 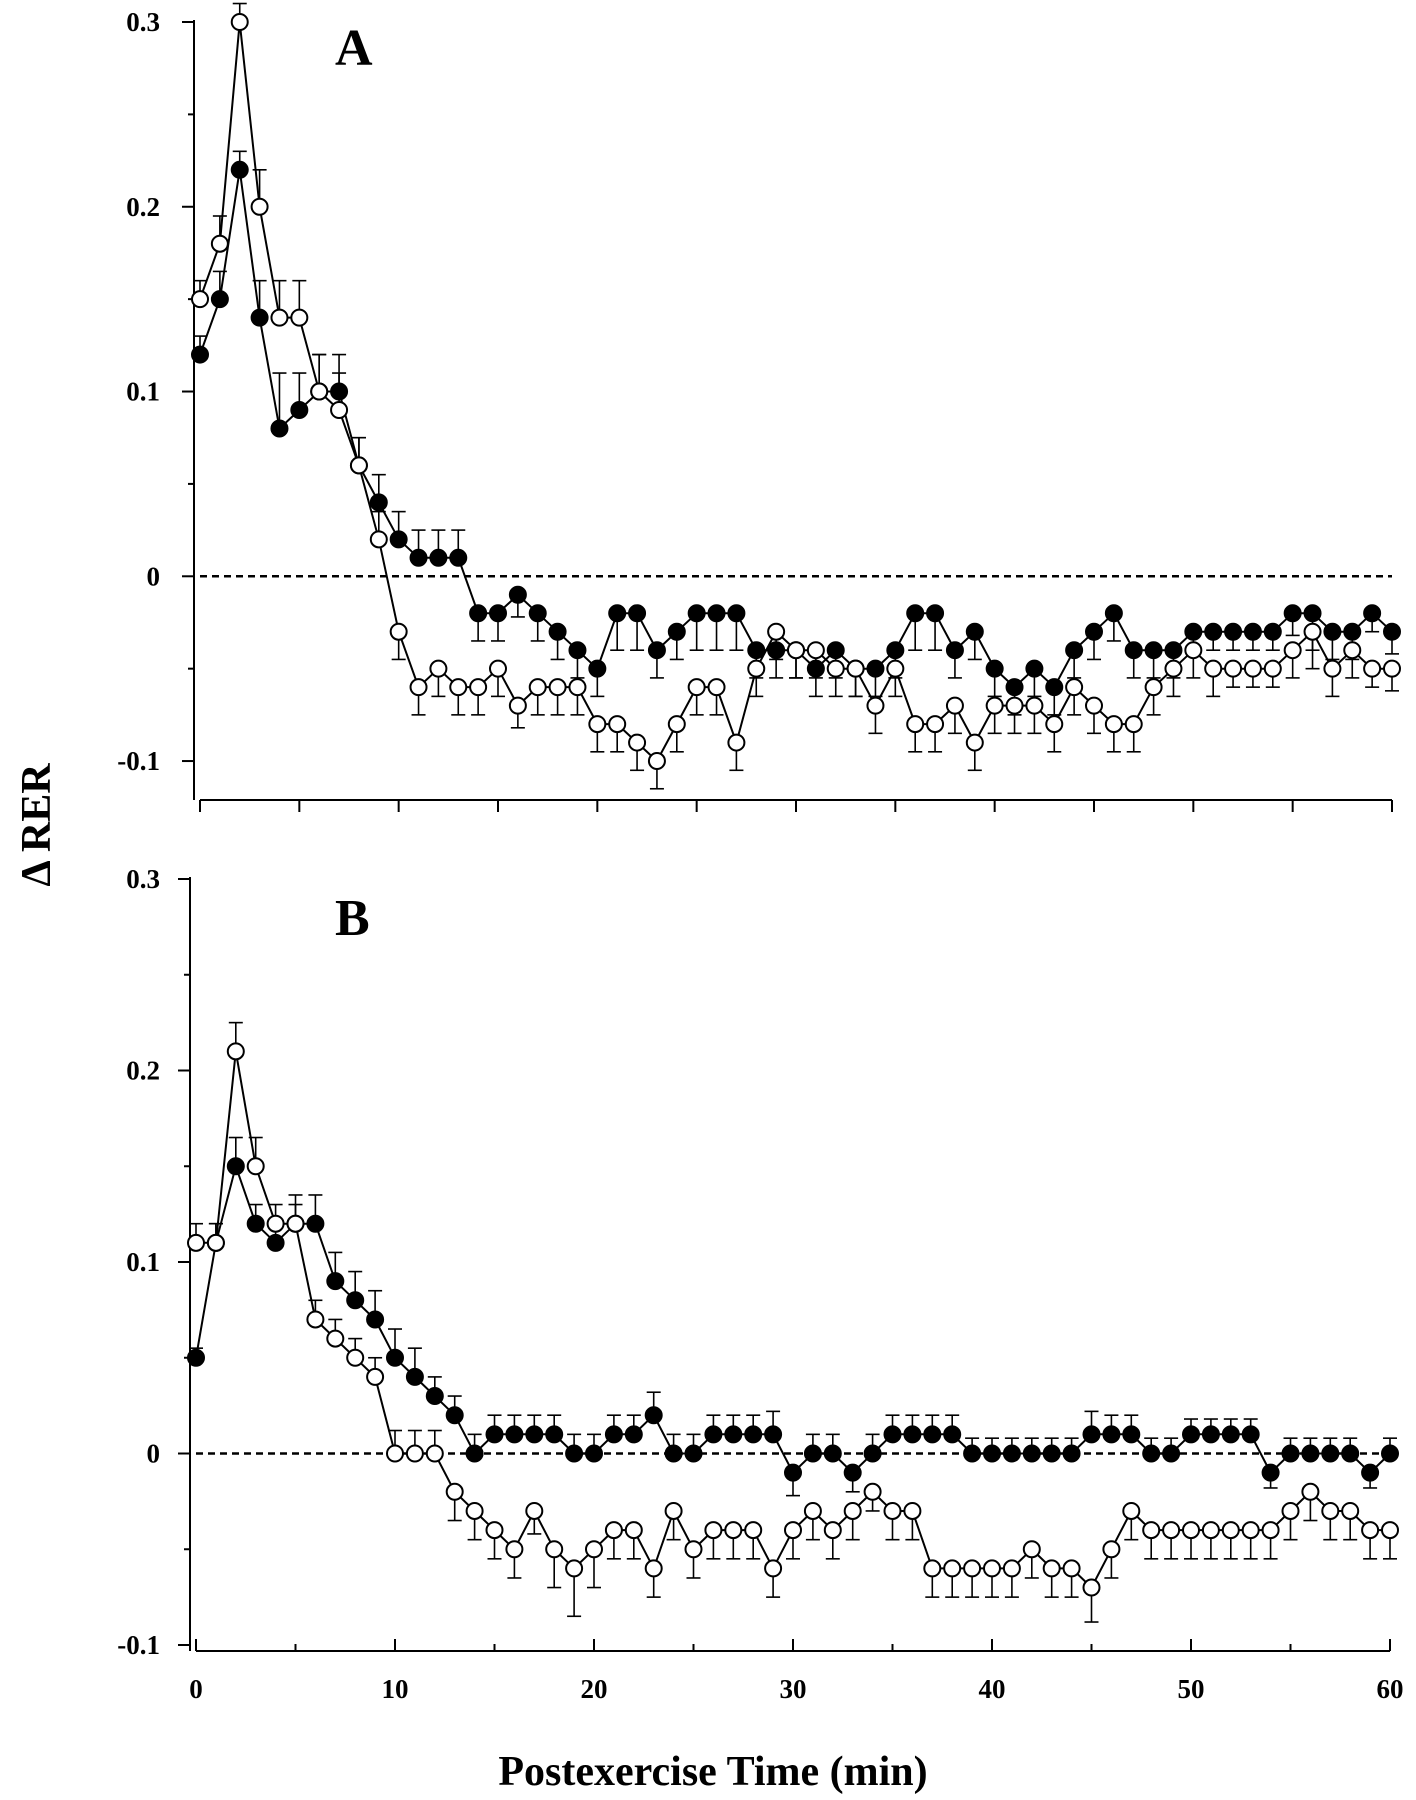 I want to click on y-tick-label: 0.1, so click(x=143, y=1262).